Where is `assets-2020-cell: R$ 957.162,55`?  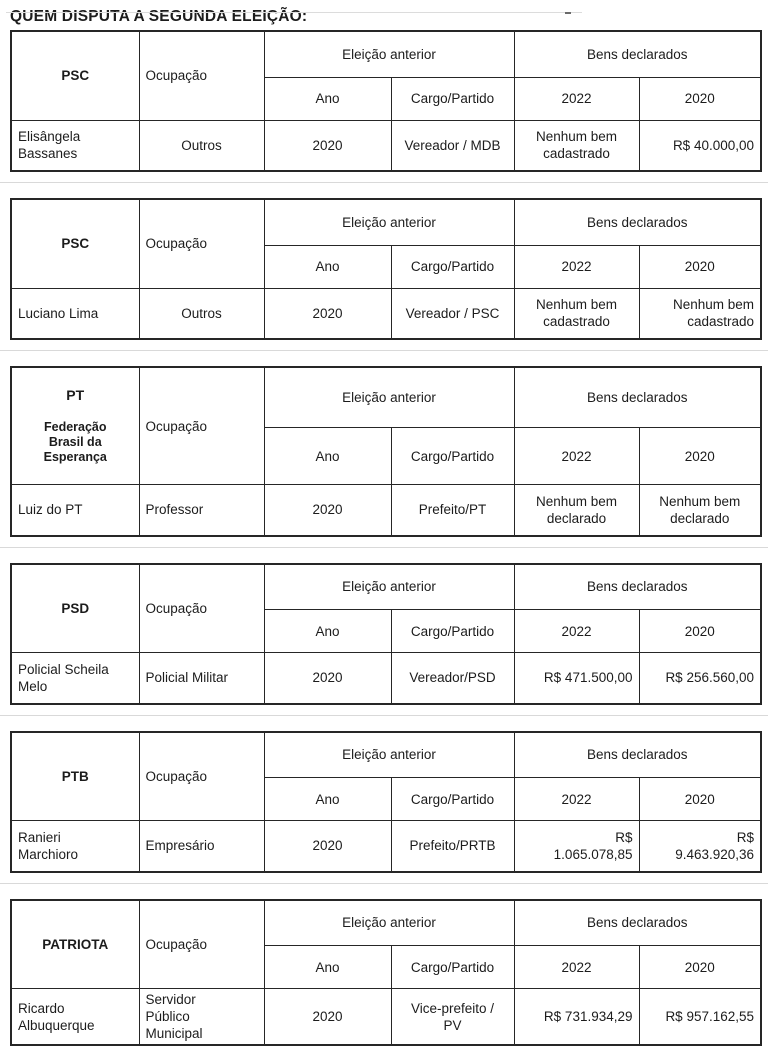
assets-2020-cell: R$ 957.162,55 is located at coordinates (700, 1017).